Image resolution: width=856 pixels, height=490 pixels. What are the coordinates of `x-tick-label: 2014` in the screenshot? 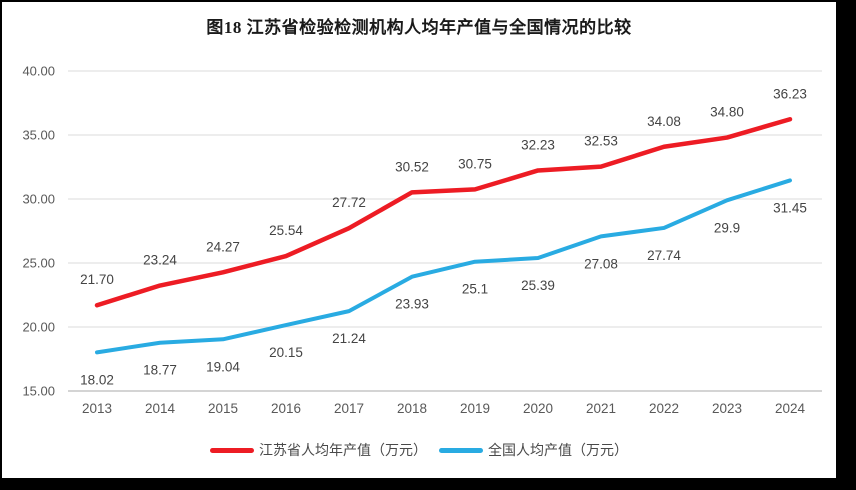 It's located at (160, 408).